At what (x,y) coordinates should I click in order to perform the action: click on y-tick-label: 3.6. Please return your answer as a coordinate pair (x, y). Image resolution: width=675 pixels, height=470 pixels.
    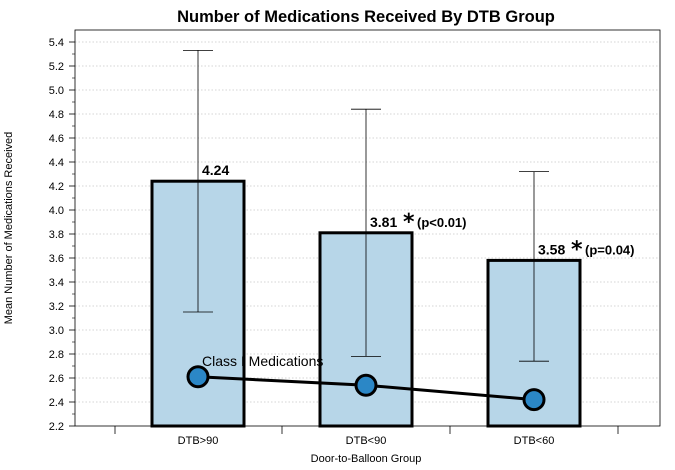
    Looking at the image, I should click on (56, 259).